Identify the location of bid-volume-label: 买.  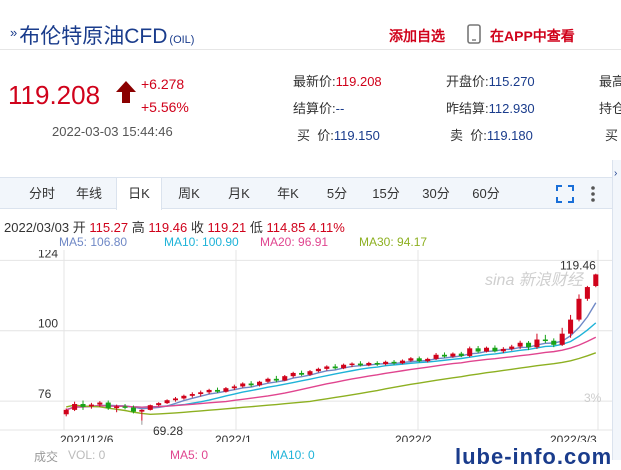
(612, 135).